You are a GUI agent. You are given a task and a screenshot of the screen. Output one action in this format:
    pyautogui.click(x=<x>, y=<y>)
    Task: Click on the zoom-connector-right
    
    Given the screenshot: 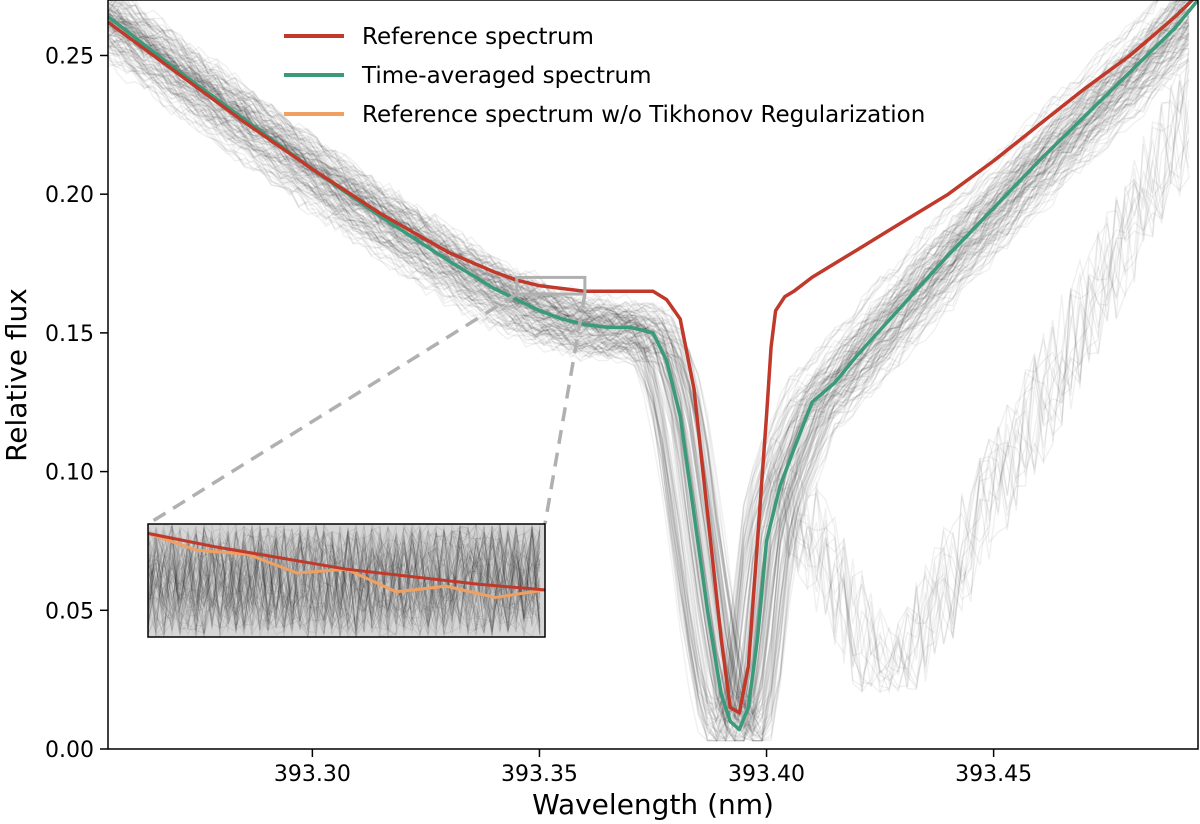 What is the action you would take?
    pyautogui.click(x=565, y=409)
    